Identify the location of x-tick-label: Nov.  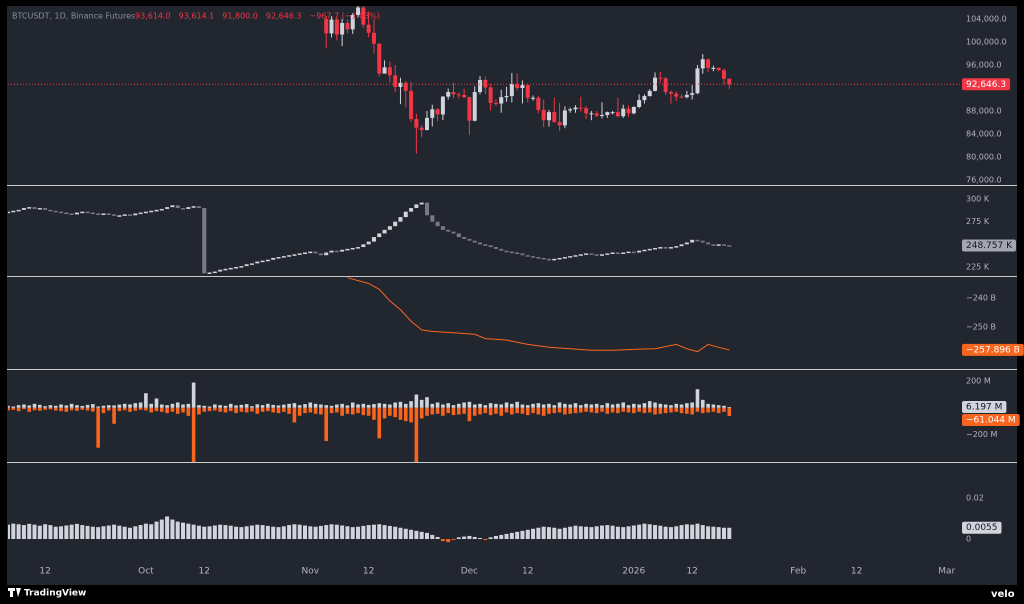
(311, 572).